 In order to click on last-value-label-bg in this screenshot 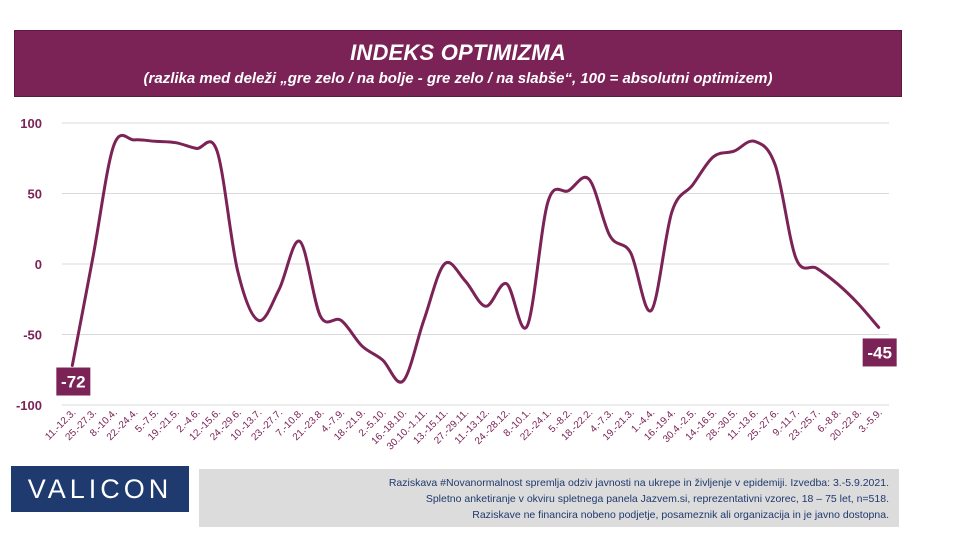, I will do `click(879, 352)`.